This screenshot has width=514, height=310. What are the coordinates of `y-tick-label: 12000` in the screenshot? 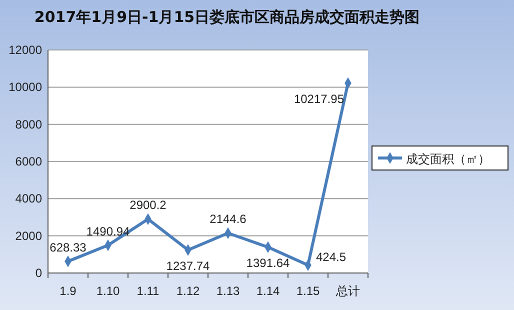 It's located at (25, 50).